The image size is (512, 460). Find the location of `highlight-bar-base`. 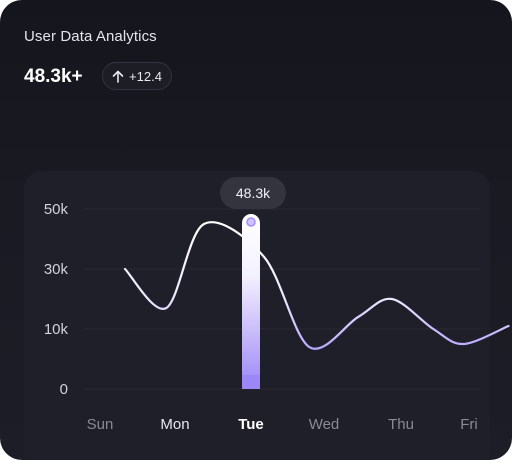

highlight-bar-base is located at coordinates (251, 382).